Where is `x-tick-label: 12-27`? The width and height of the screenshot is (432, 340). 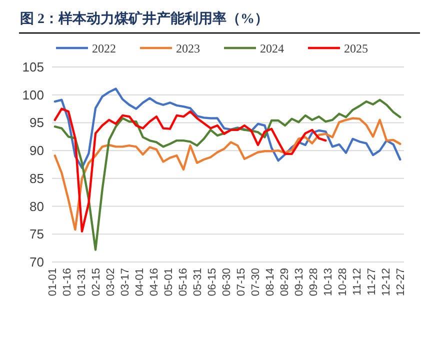
x-tick-label: 12-27 is located at coordinates (401, 282).